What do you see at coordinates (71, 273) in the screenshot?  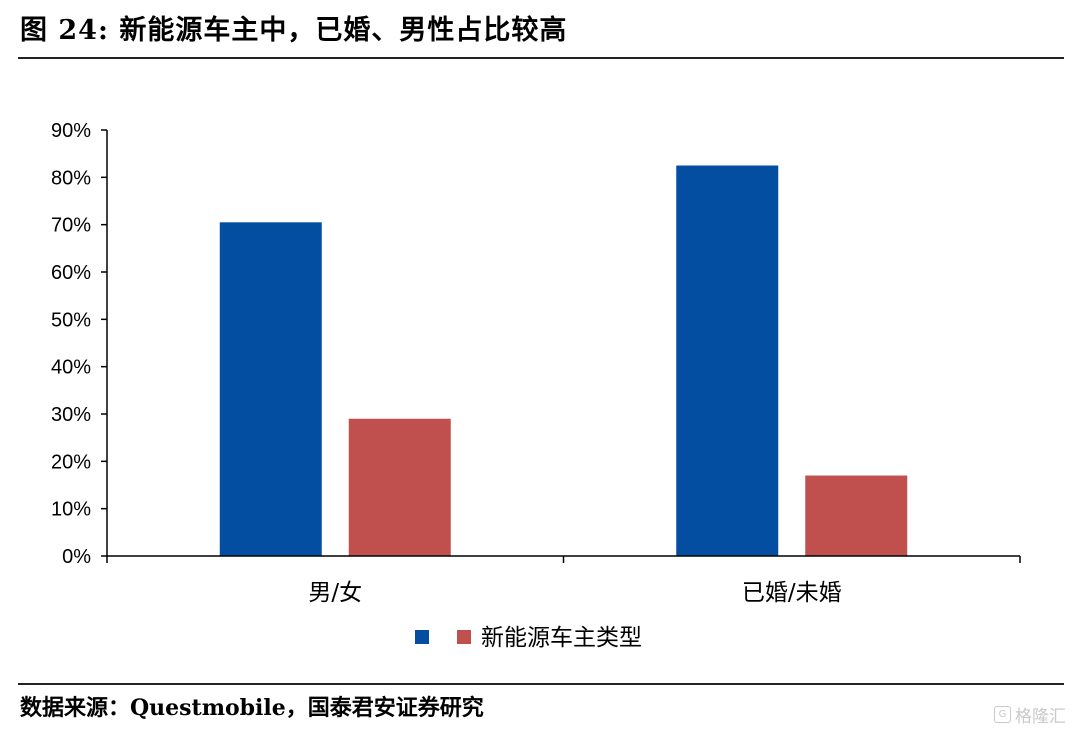 I see `y-tick-label: 60%` at bounding box center [71, 273].